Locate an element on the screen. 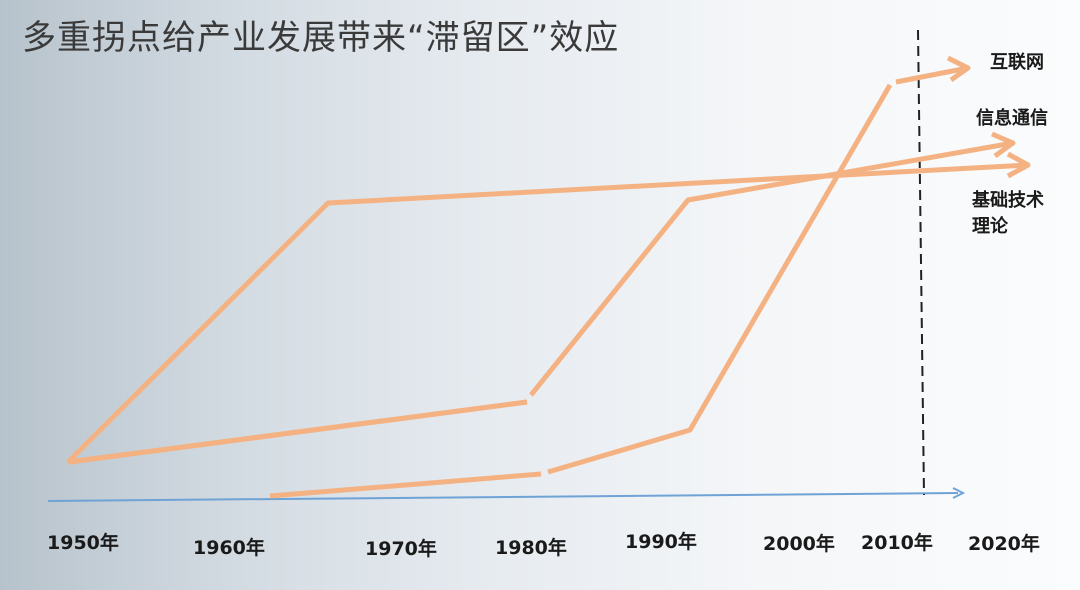 The height and width of the screenshot is (590, 1080). year-label-2010: 2010年 is located at coordinates (897, 543).